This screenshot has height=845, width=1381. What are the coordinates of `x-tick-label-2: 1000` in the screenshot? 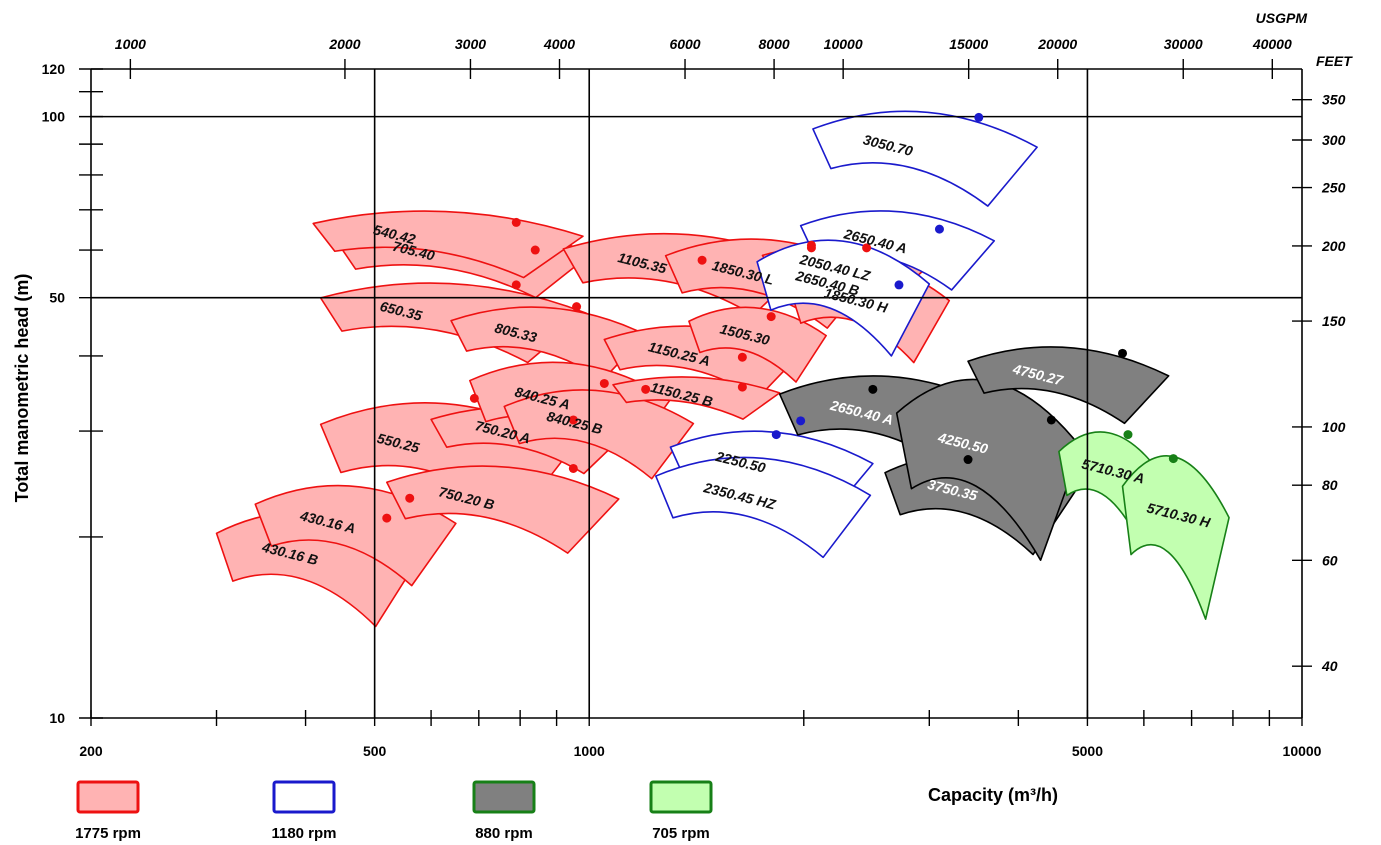 It's located at (589, 751).